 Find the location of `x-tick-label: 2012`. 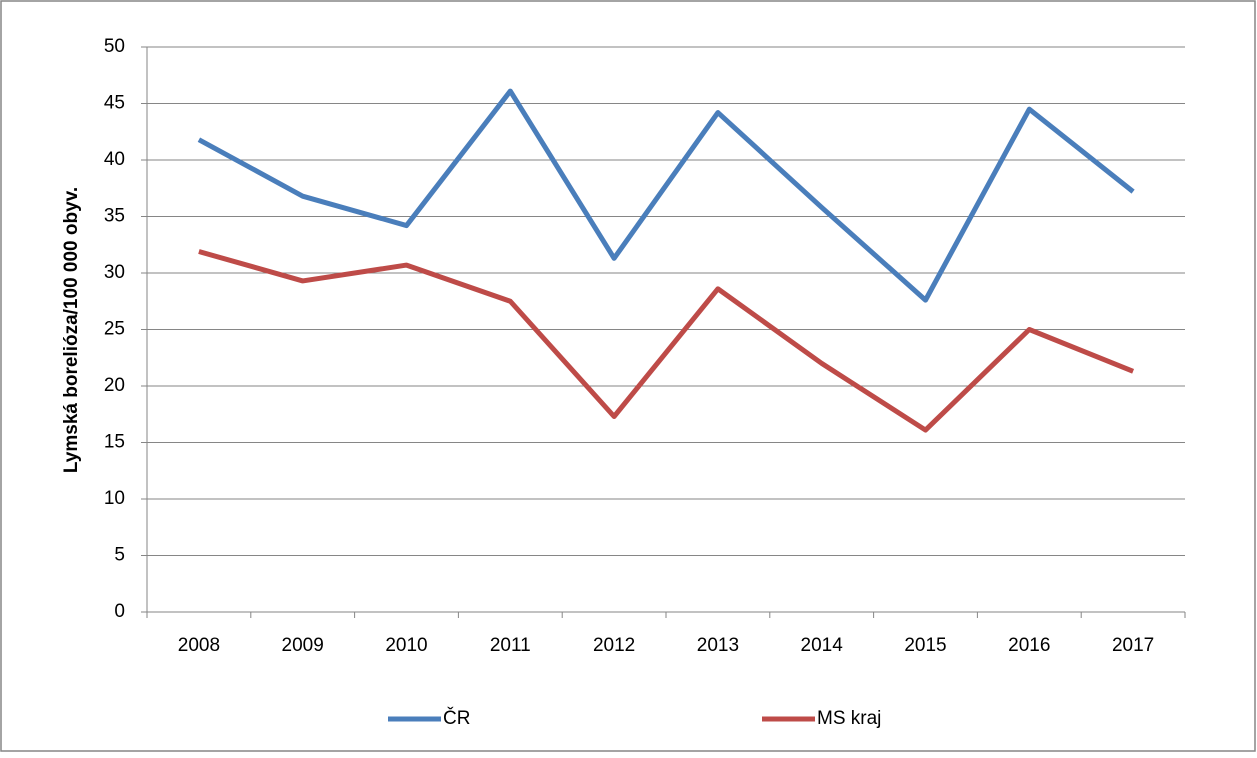

x-tick-label: 2012 is located at coordinates (614, 645).